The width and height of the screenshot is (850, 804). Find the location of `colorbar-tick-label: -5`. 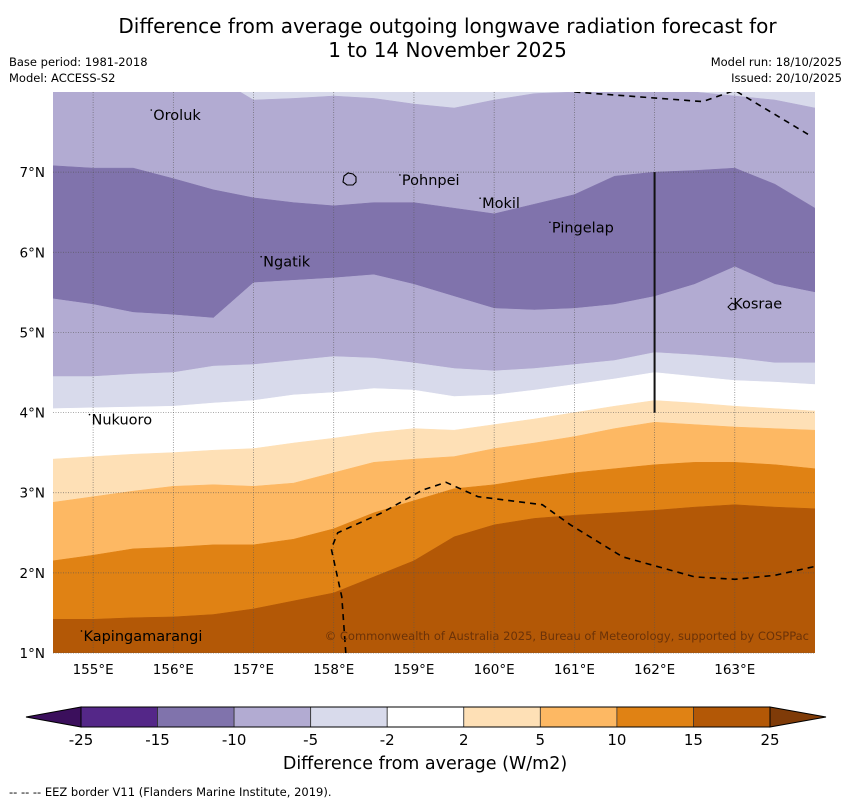

colorbar-tick-label: -5 is located at coordinates (310, 740).